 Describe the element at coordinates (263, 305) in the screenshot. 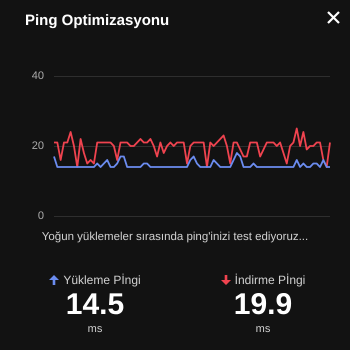

I see `text: 19.9` at that location.